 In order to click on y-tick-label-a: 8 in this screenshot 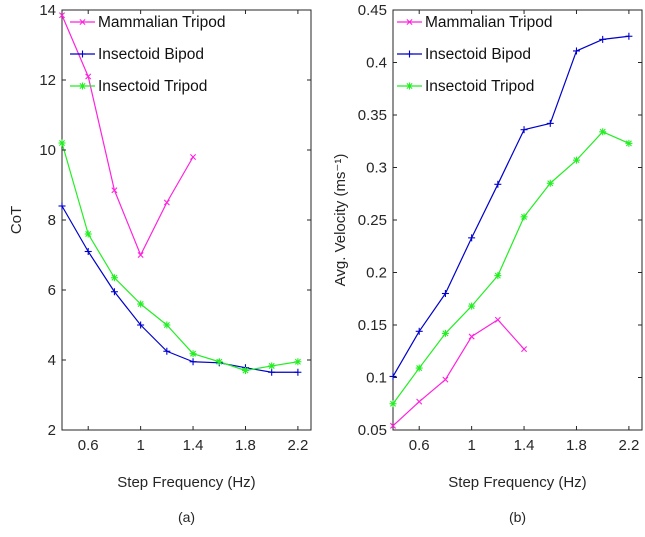, I will do `click(52, 220)`.